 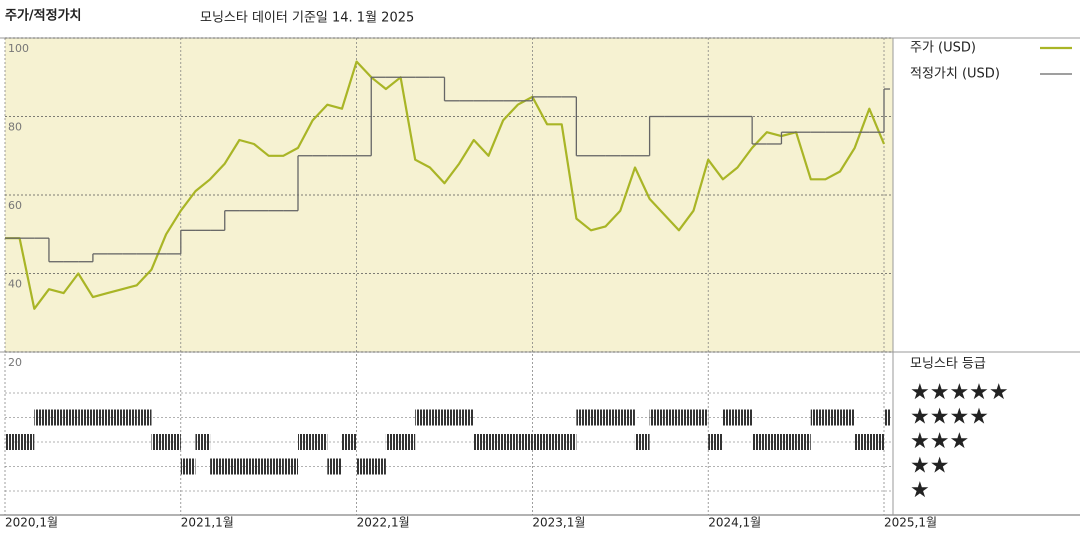 What do you see at coordinates (920, 490) in the screenshot?
I see `rating-level-label: ★` at bounding box center [920, 490].